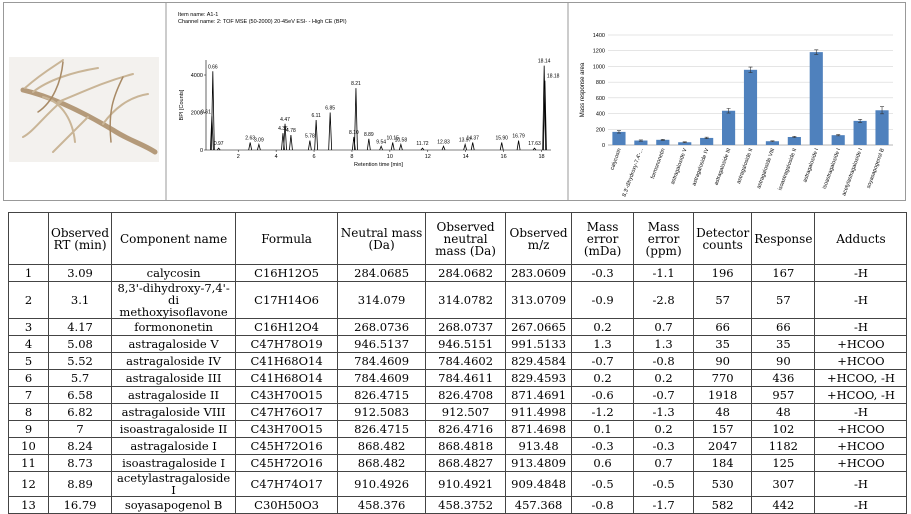 This screenshot has height=514, width=911. I want to click on table-cell: 829.4584, so click(539, 361).